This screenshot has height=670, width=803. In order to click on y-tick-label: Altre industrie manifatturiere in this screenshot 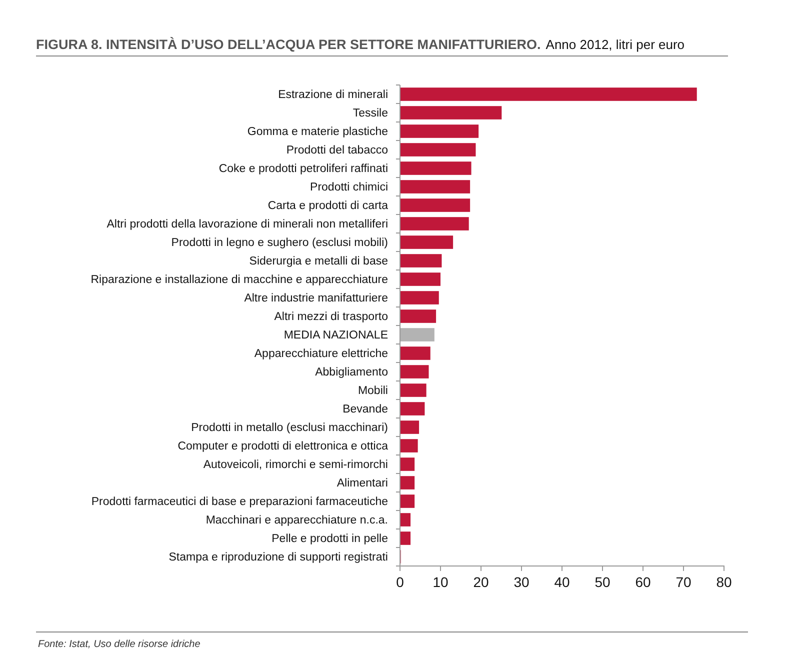, I will do `click(316, 298)`.